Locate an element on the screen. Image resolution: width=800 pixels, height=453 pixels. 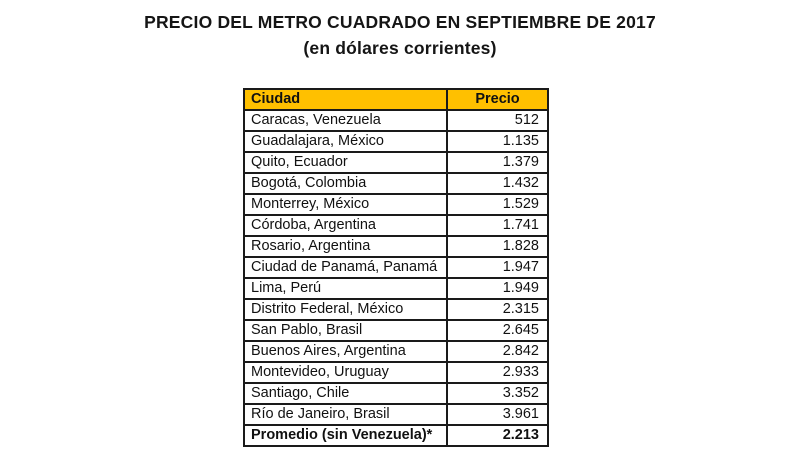
price-cell: 2.315 is located at coordinates (497, 309).